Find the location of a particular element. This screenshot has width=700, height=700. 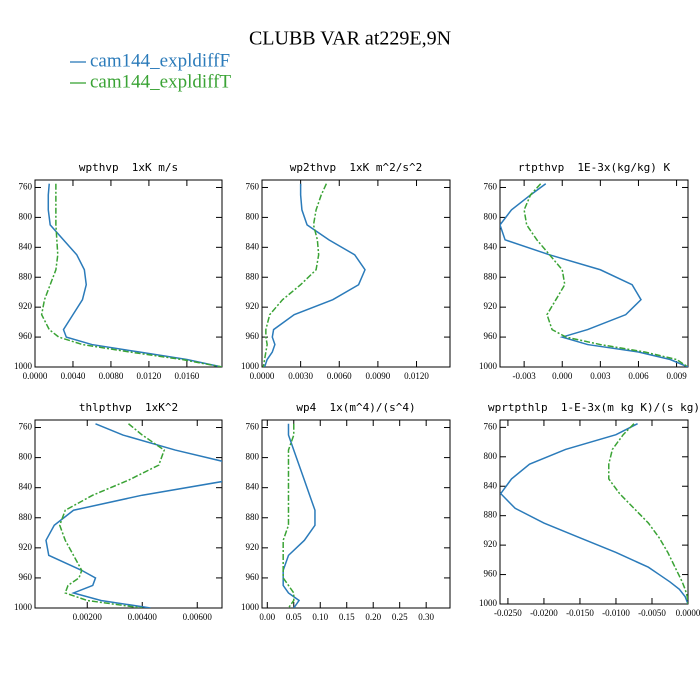

x-tick-label: -0.0100 is located at coordinates (616, 613).